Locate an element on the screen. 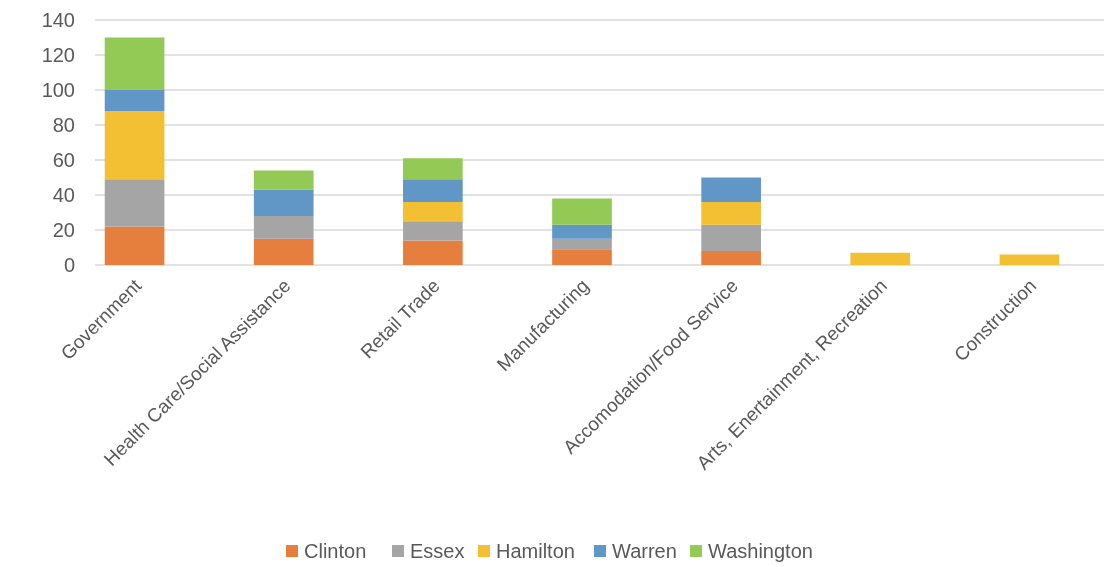 The width and height of the screenshot is (1112, 567). y-tick-label: 40 is located at coordinates (63, 195).